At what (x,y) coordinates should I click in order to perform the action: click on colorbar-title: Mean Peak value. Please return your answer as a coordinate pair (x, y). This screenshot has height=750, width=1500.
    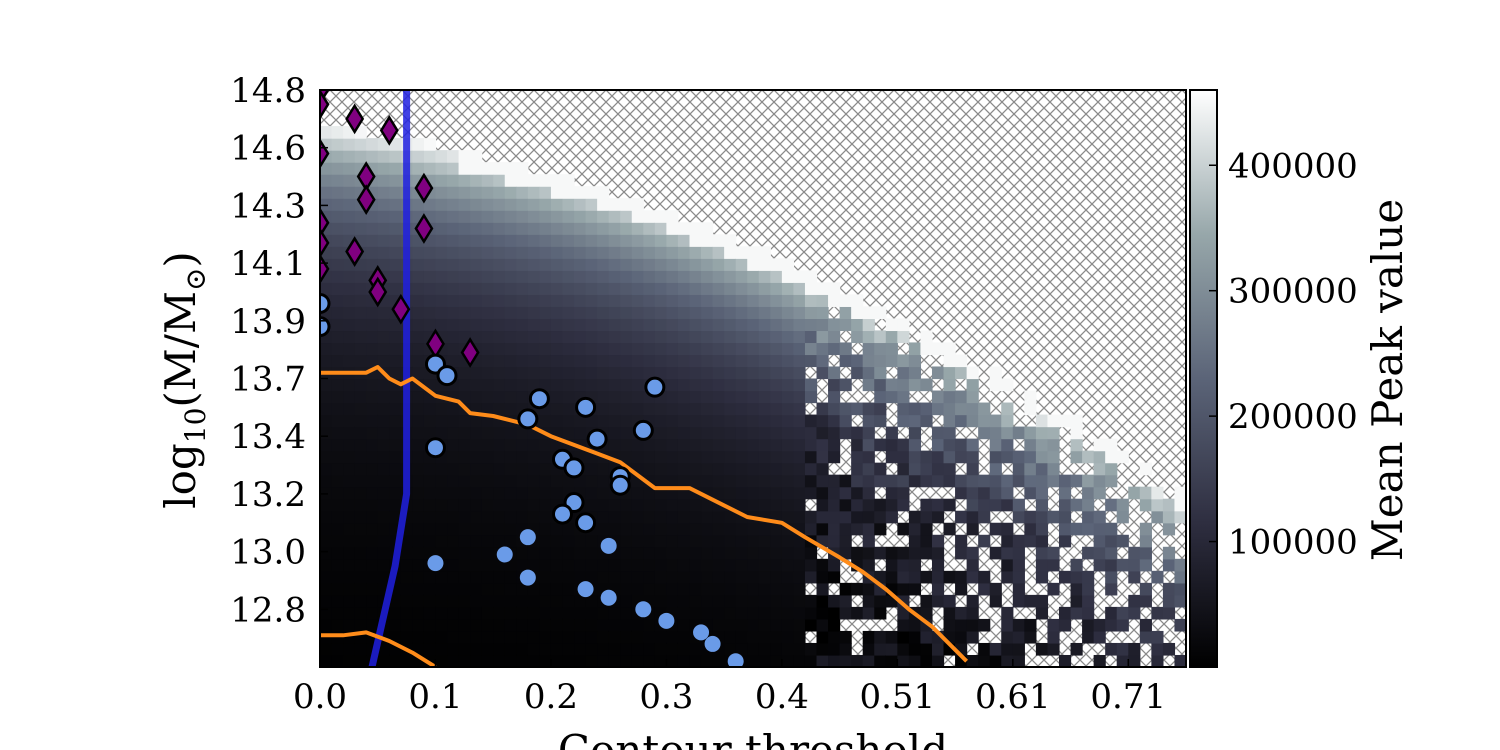
    Looking at the image, I should click on (1387, 380).